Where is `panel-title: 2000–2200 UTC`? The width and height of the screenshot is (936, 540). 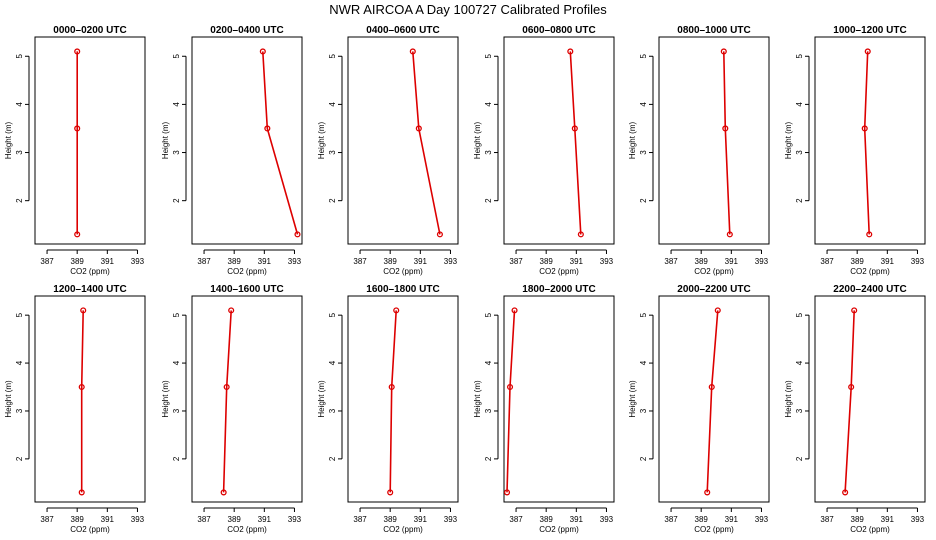 panel-title: 2000–2200 UTC is located at coordinates (713, 289).